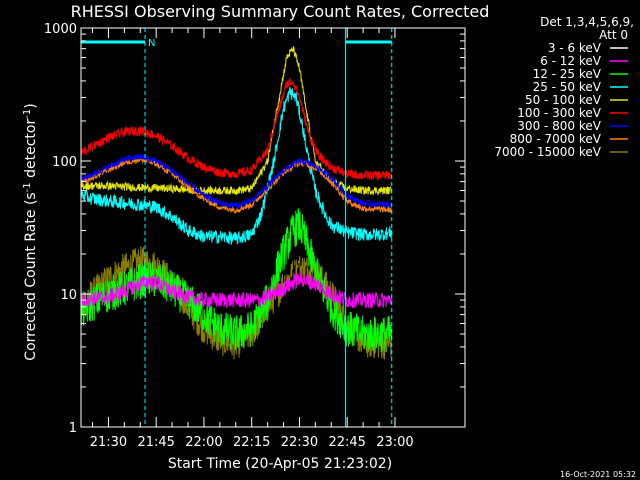 Image resolution: width=640 pixels, height=480 pixels. What do you see at coordinates (575, 48) in the screenshot?
I see `legend-entry-label: 3 - 6 keV` at bounding box center [575, 48].